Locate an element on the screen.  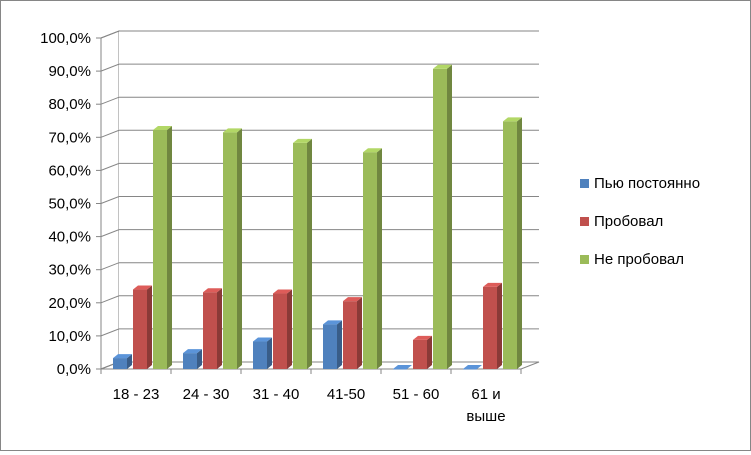
y-tick-label: 0,0% is located at coordinates (74, 369).